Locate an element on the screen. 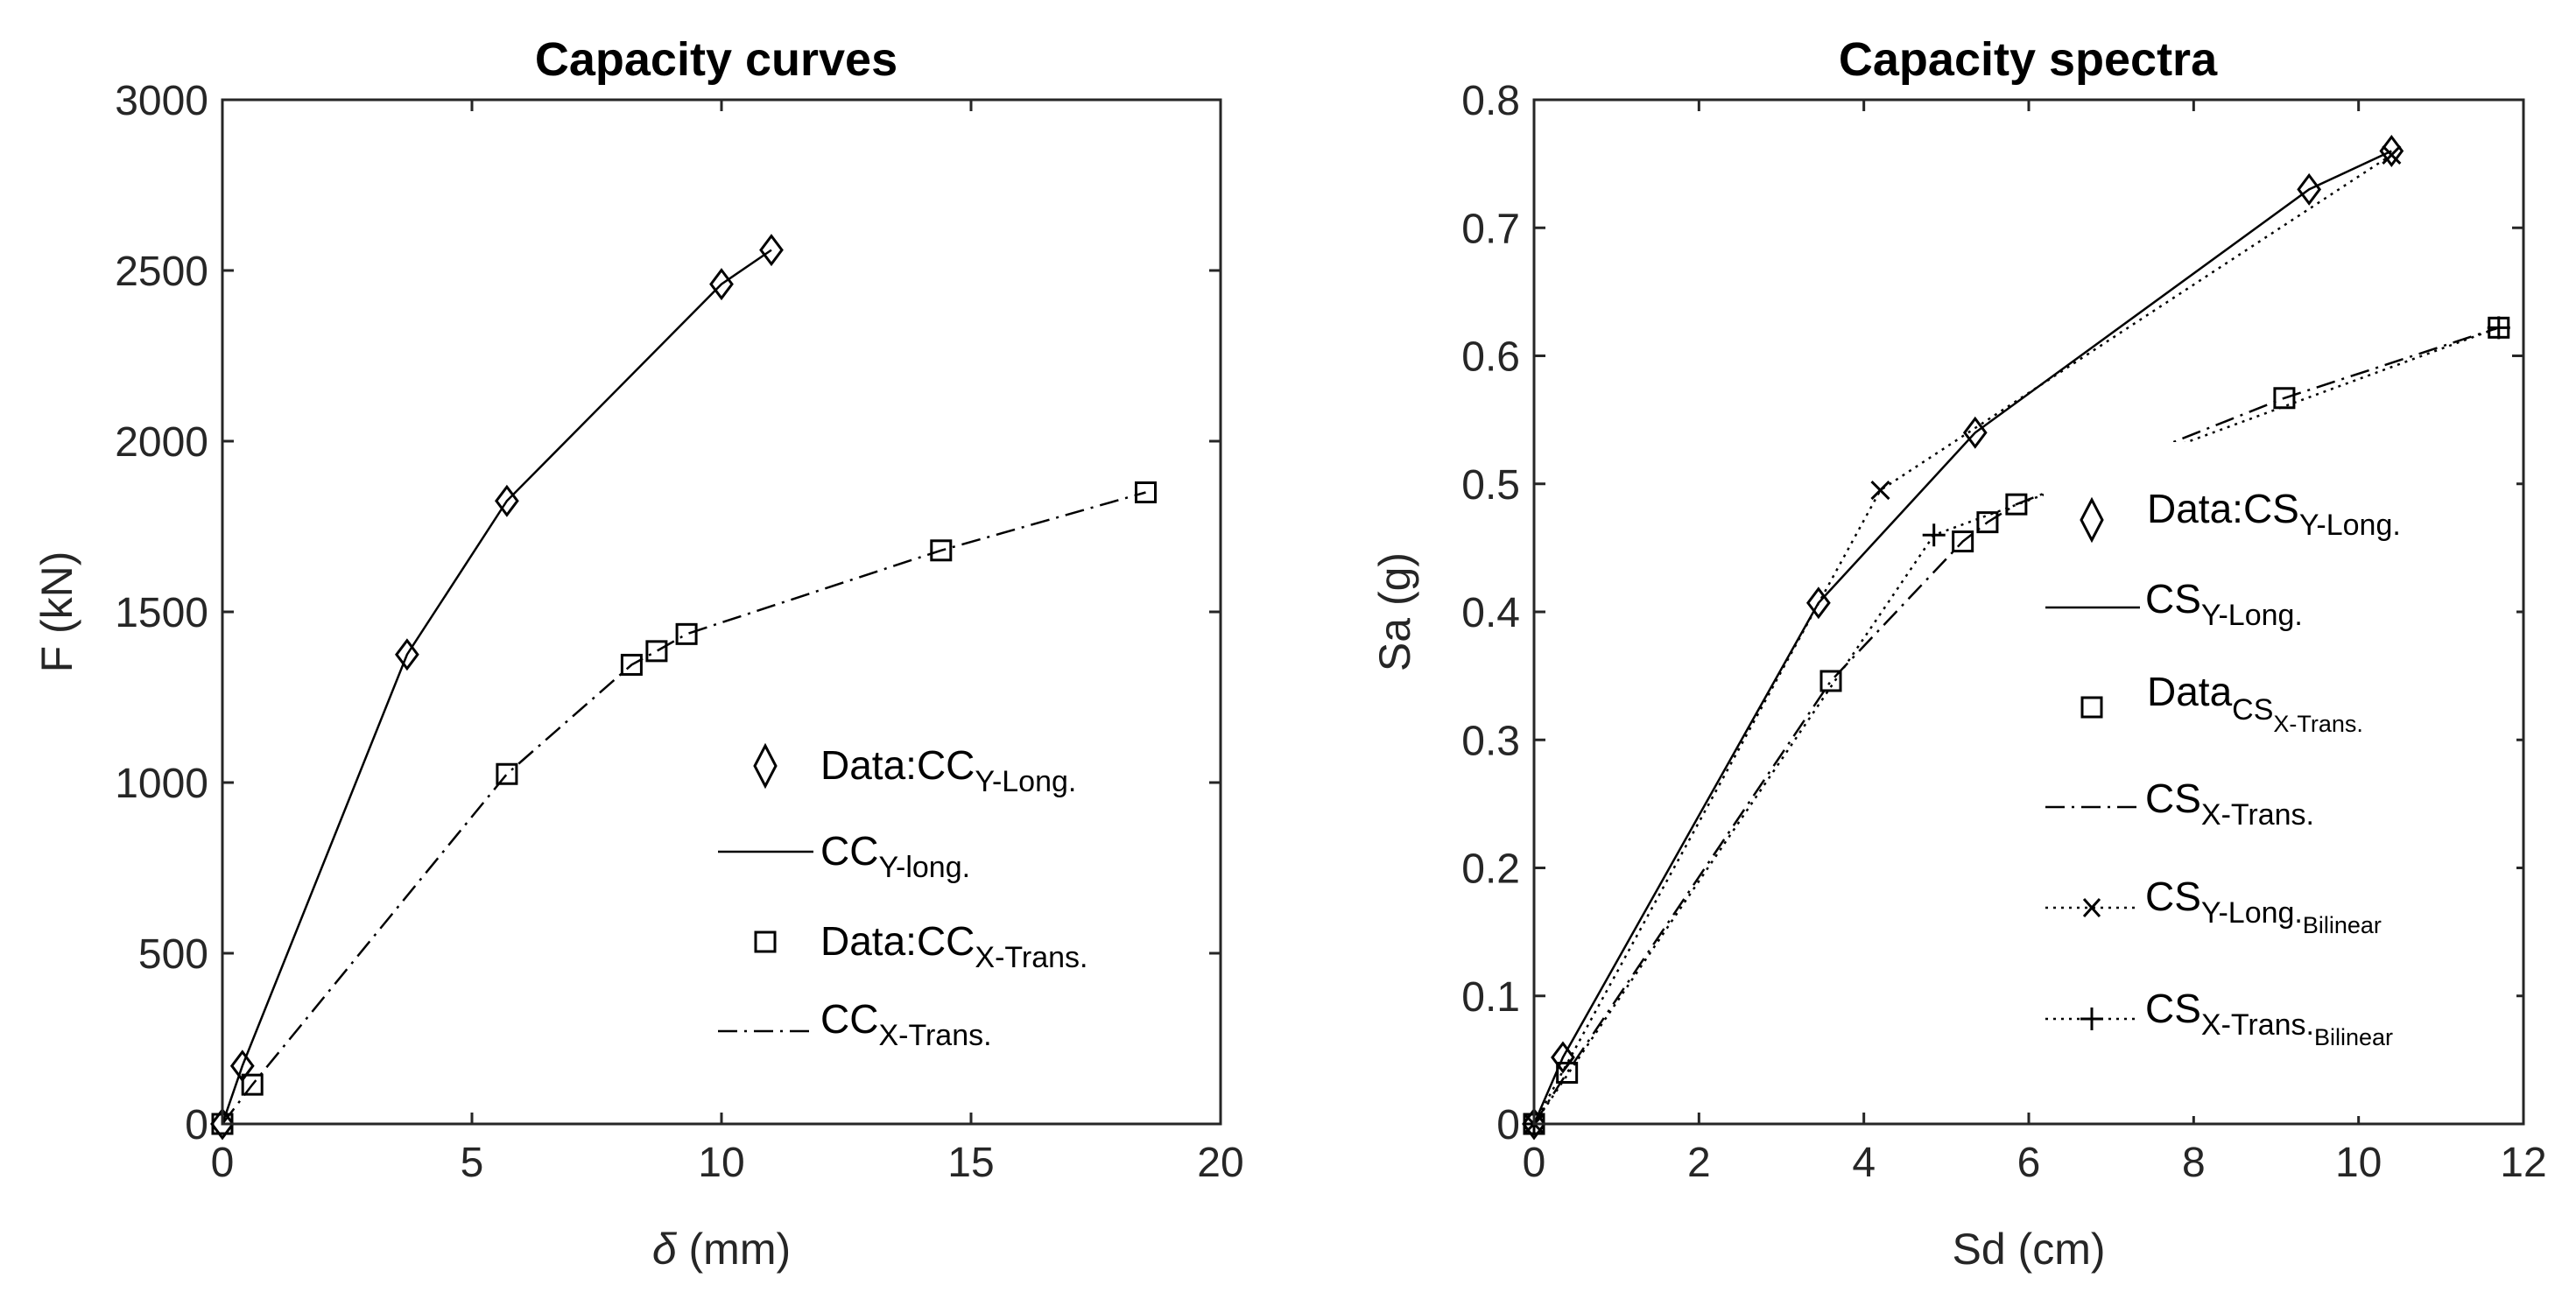 This screenshot has height=1299, width=2576. y-tick-label: 0.1 is located at coordinates (1490, 997).